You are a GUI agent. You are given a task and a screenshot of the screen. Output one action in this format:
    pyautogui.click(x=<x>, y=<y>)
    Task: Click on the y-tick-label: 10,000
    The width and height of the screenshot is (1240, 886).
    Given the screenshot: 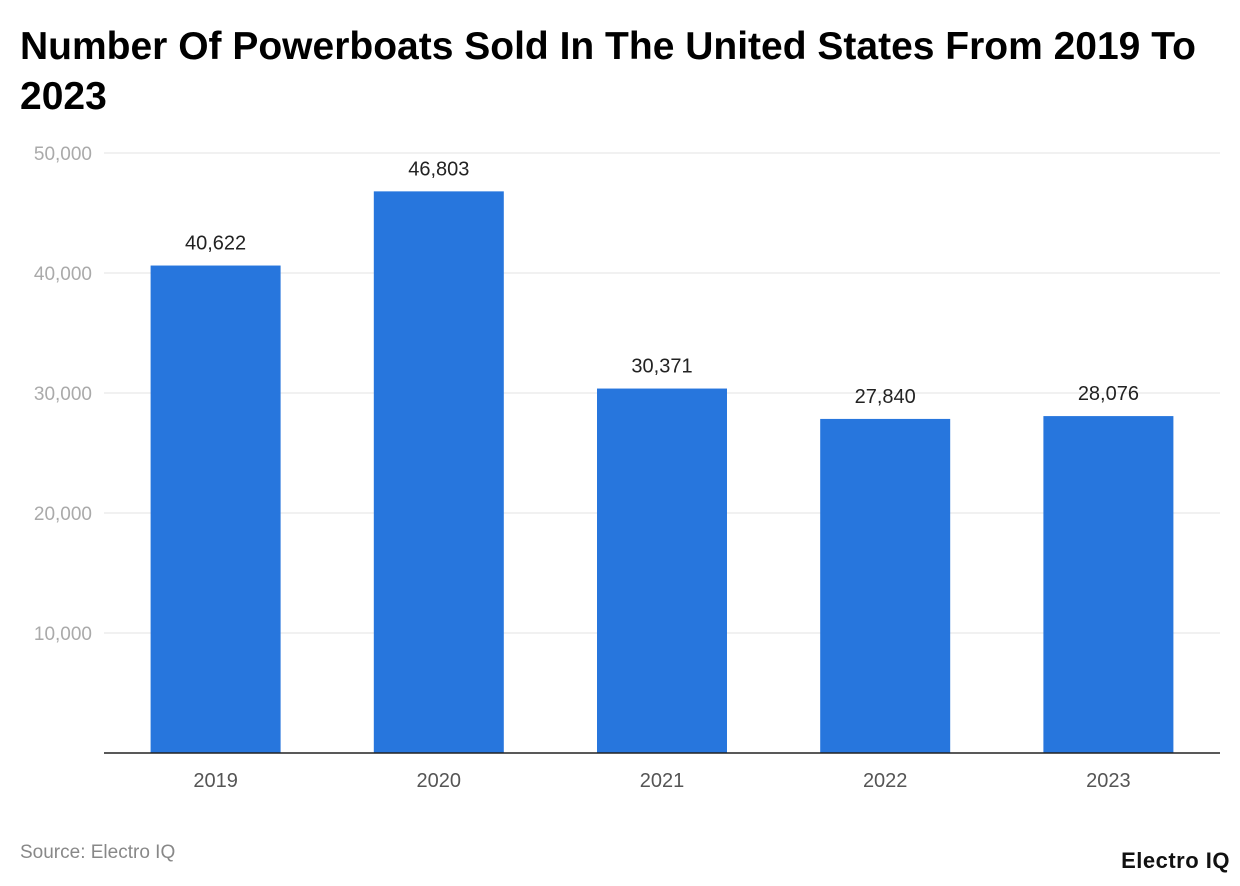 What is the action you would take?
    pyautogui.click(x=63, y=634)
    